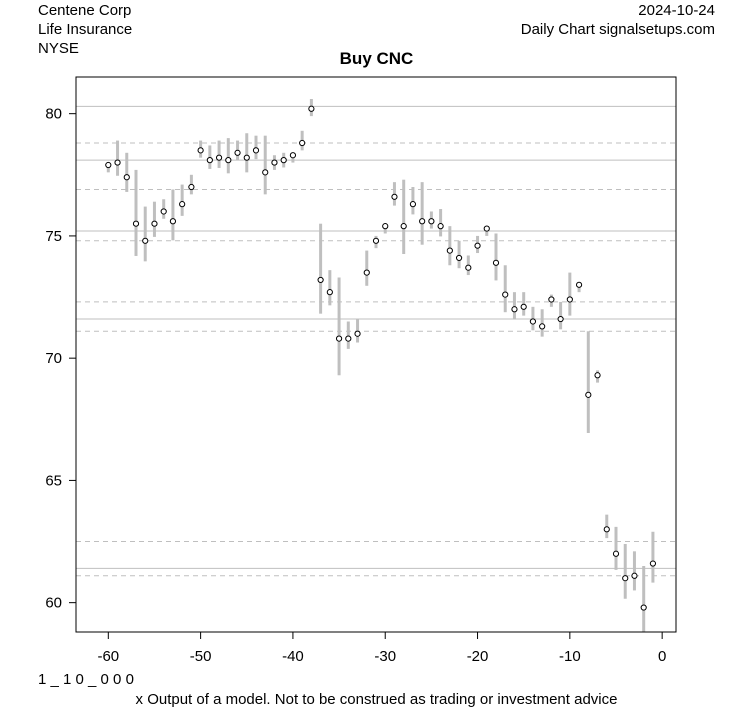 The height and width of the screenshot is (709, 753). I want to click on exchange-label: NYSE, so click(58, 48).